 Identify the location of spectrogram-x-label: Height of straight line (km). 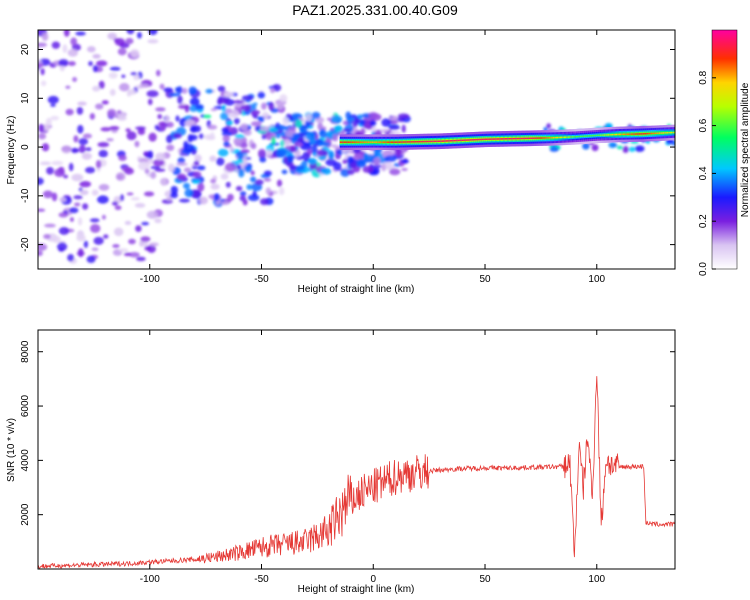
(356, 289).